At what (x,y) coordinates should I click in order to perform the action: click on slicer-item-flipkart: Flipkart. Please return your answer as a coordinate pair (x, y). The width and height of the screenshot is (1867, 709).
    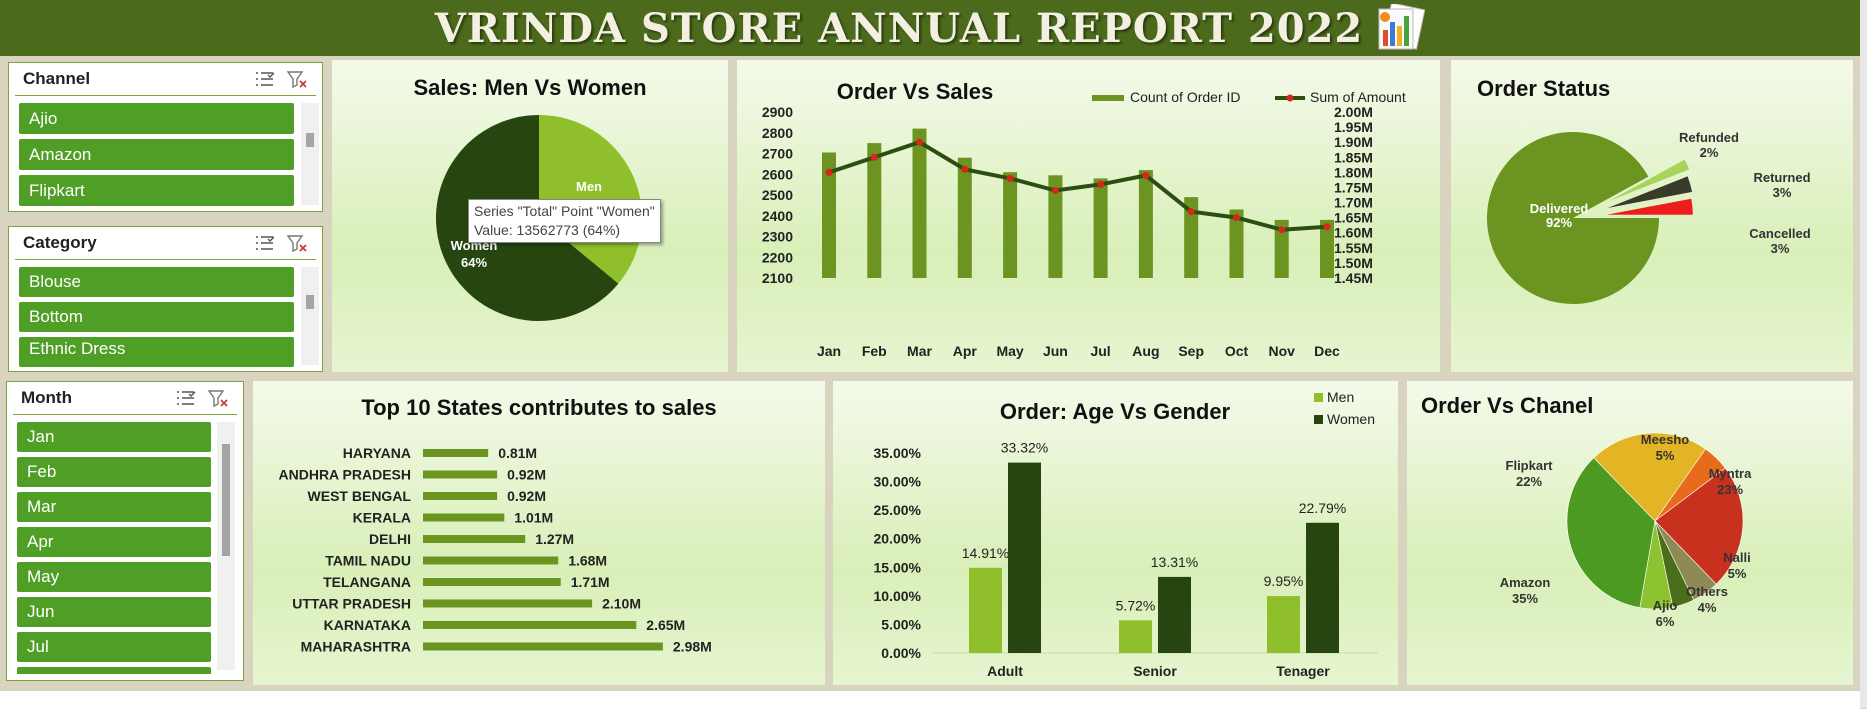
    Looking at the image, I should click on (156, 190).